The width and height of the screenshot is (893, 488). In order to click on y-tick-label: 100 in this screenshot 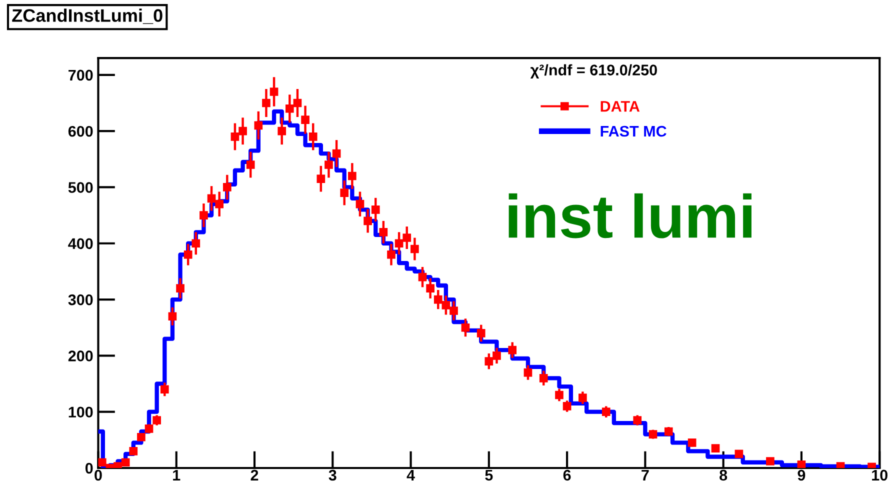, I will do `click(80, 412)`.